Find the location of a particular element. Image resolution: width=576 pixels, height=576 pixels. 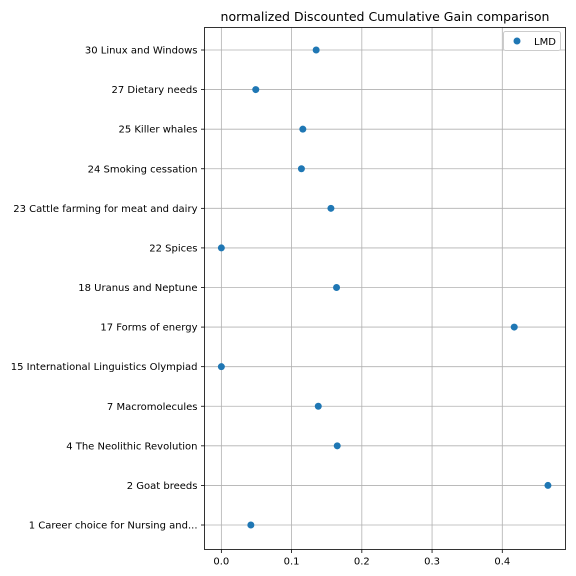

y-tick-label: 2 Goat breeds is located at coordinates (162, 486).